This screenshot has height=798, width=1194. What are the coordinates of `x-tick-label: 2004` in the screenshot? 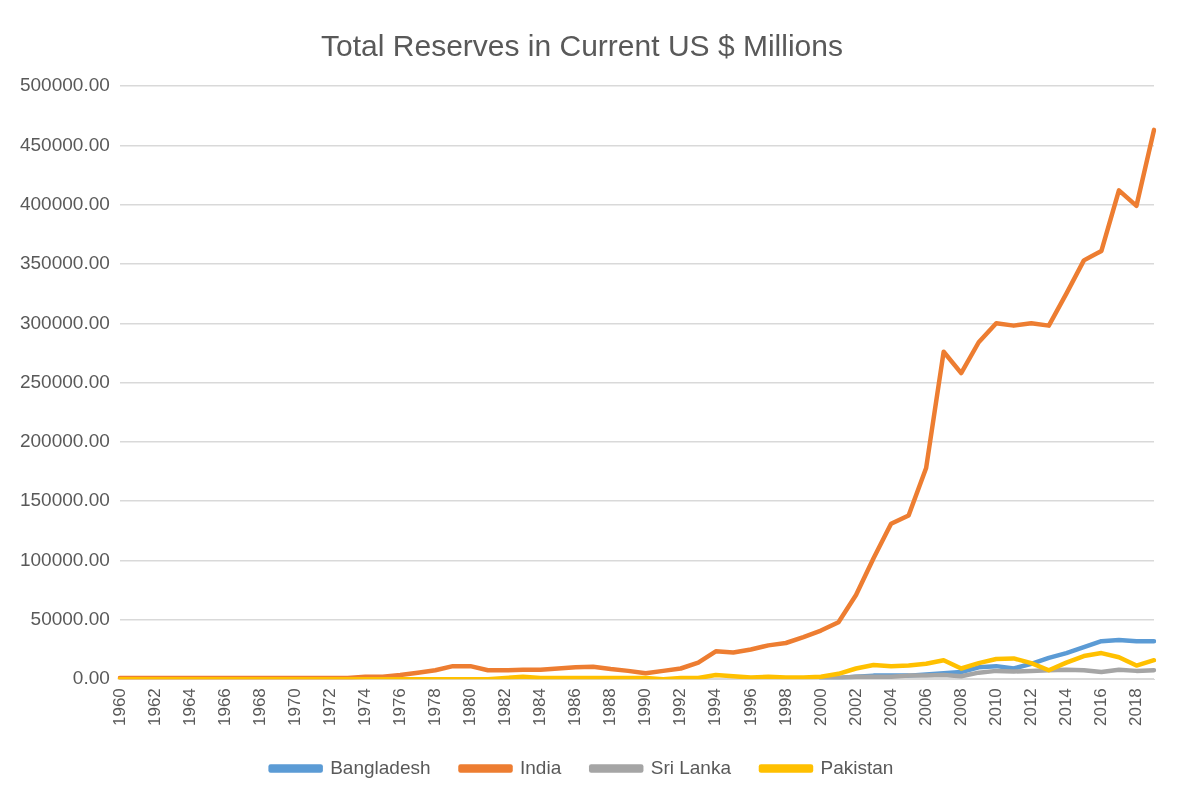 It's located at (890, 707).